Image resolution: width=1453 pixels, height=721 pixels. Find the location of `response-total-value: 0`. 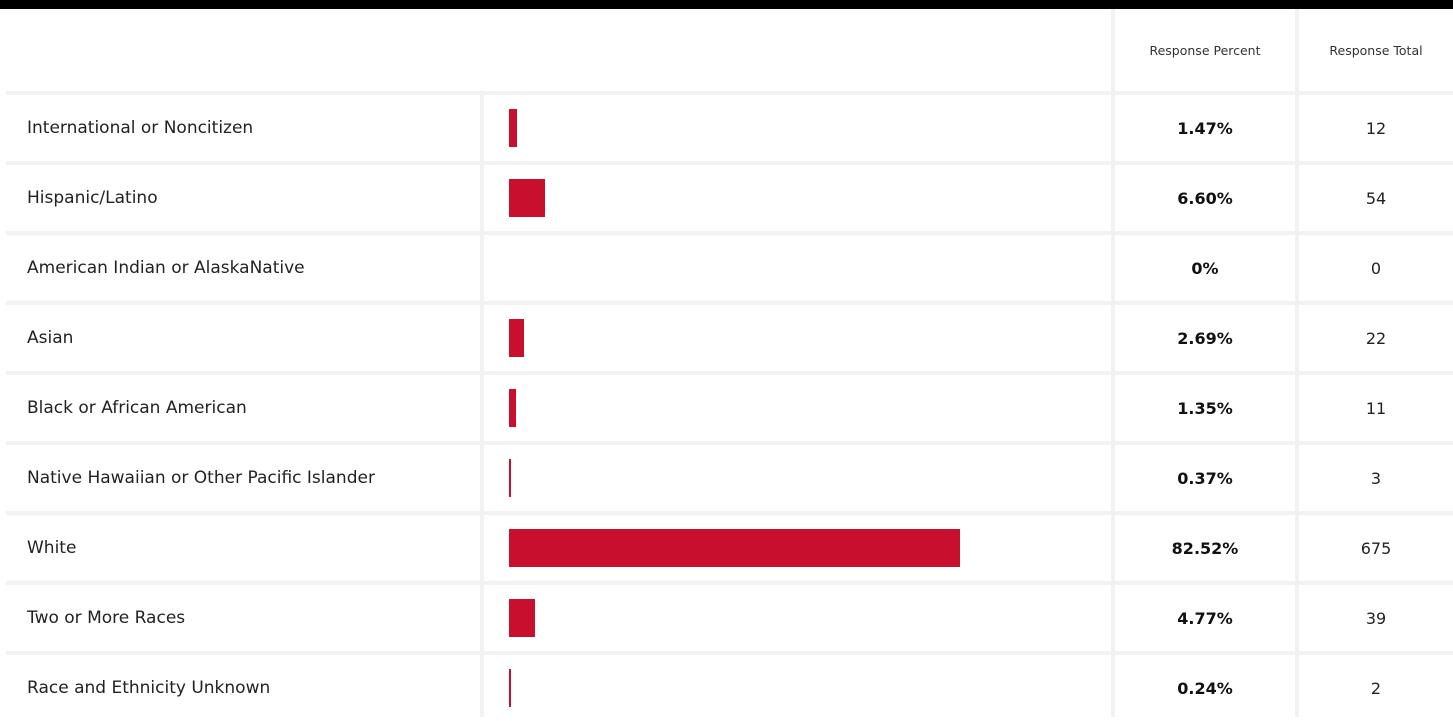

response-total-value: 0 is located at coordinates (1376, 268).